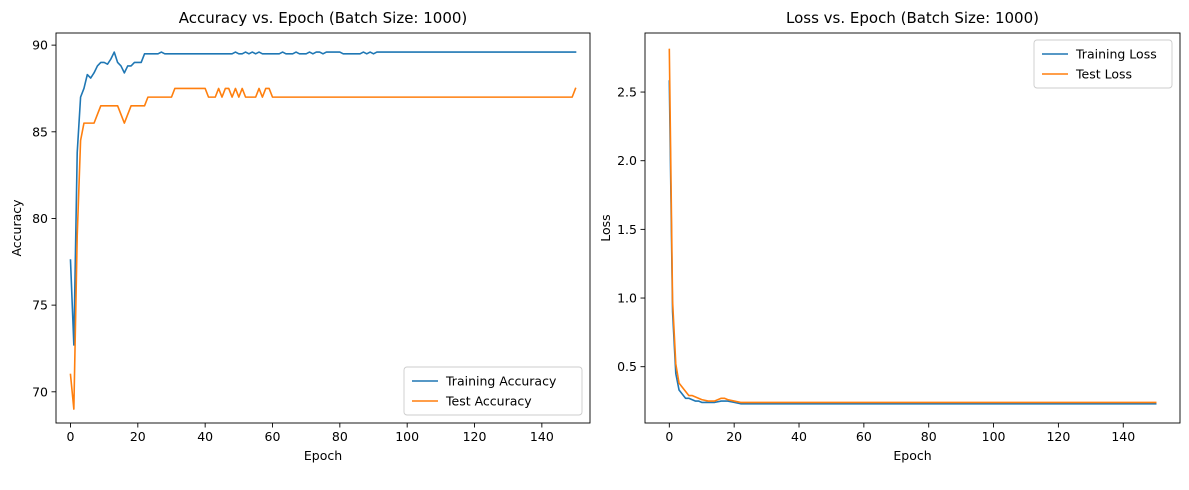  What do you see at coordinates (627, 298) in the screenshot?
I see `loss-y-tick-label: 1.0` at bounding box center [627, 298].